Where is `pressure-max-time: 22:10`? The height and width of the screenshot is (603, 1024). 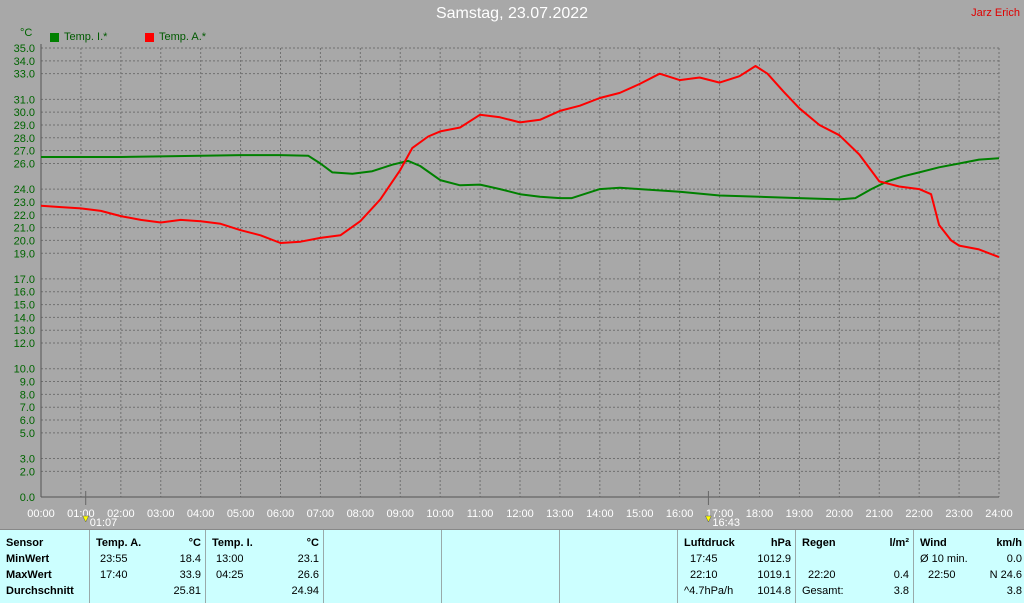
pressure-max-time: 22:10 is located at coordinates (704, 575).